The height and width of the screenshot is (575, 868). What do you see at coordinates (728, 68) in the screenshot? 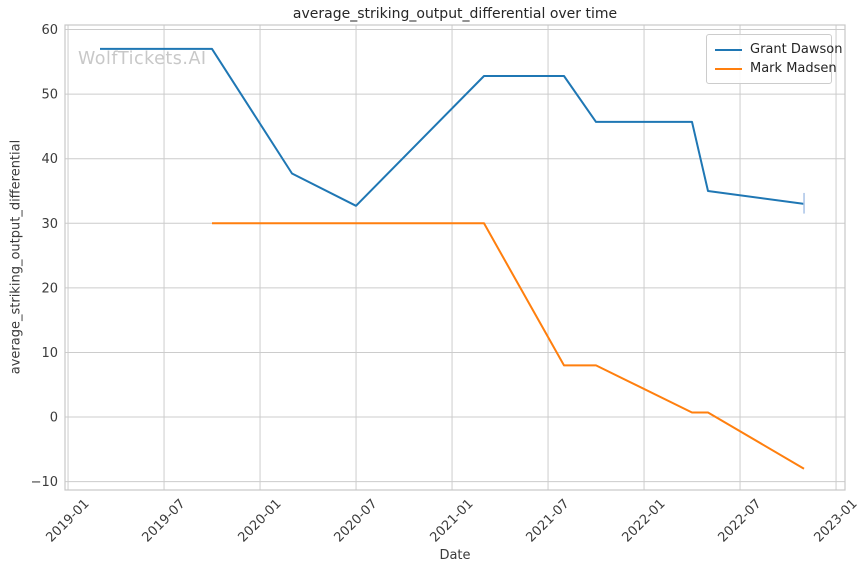
I see `legend-line-sample-orange` at bounding box center [728, 68].